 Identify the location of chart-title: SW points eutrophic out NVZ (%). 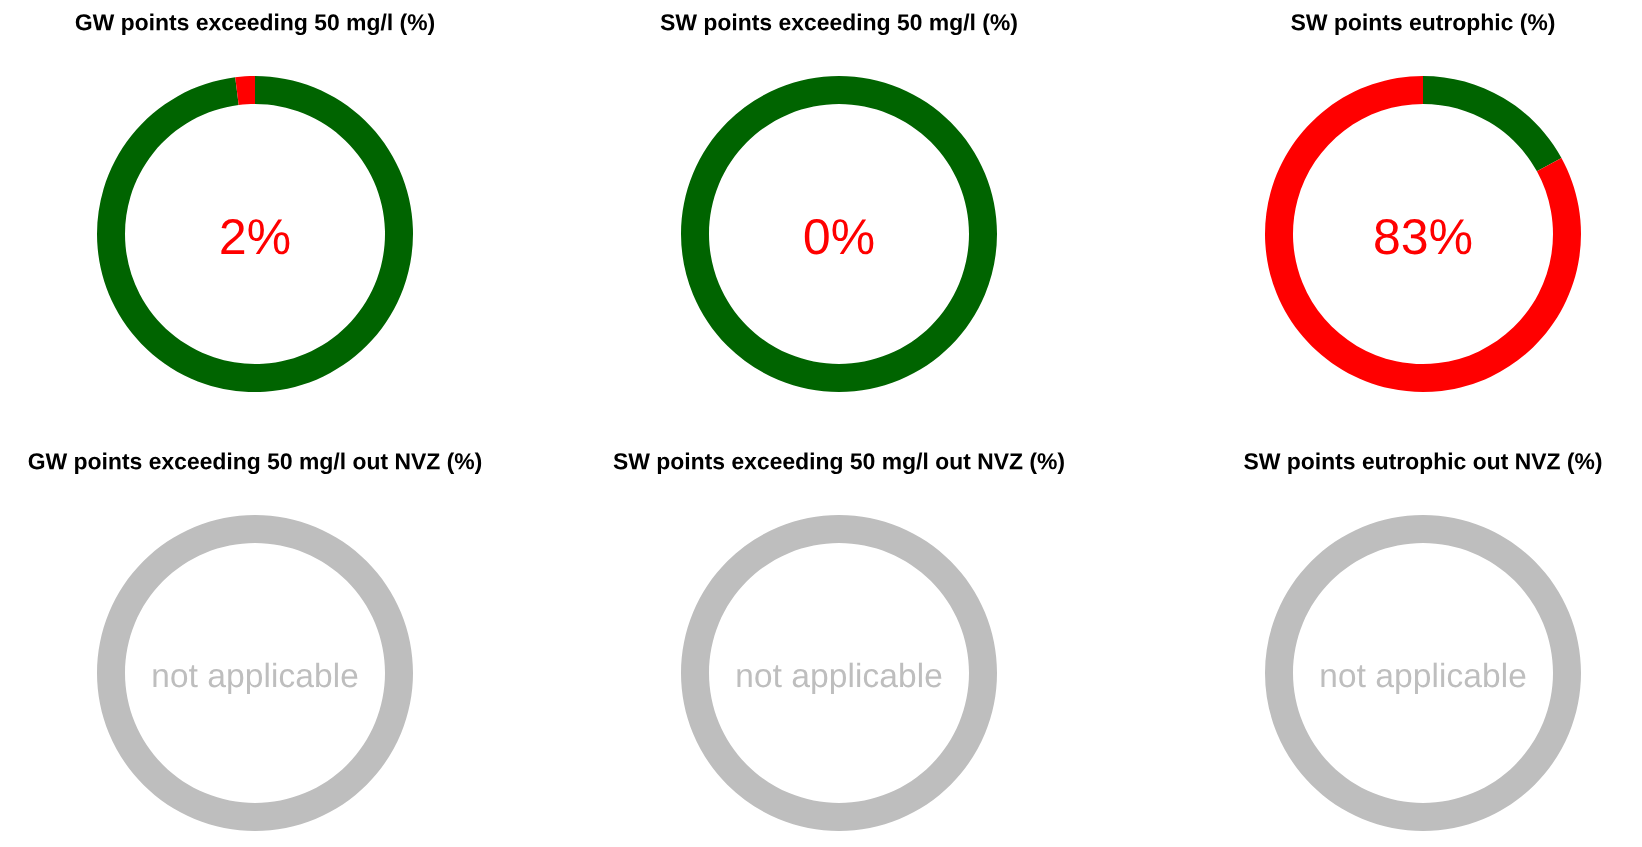
(1423, 463).